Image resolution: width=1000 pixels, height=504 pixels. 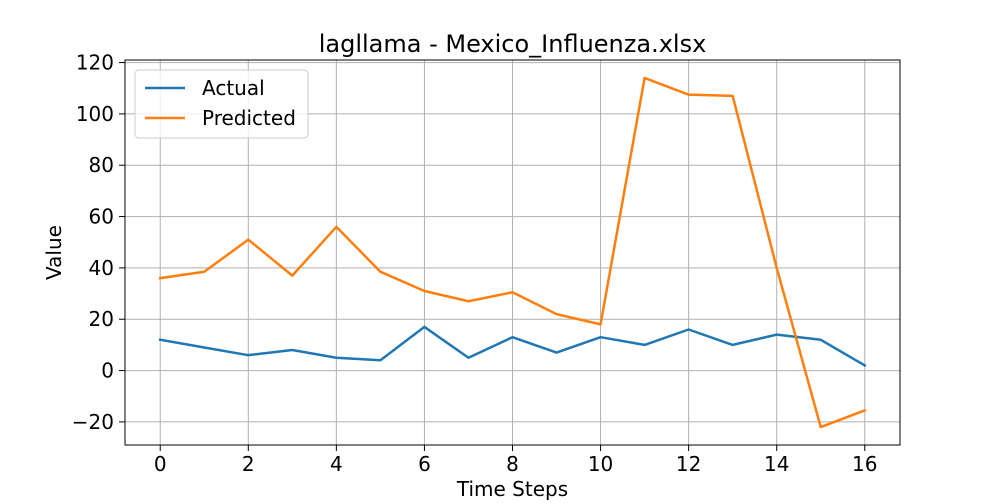 What do you see at coordinates (233, 88) in the screenshot?
I see `legend-label-actual: Actual` at bounding box center [233, 88].